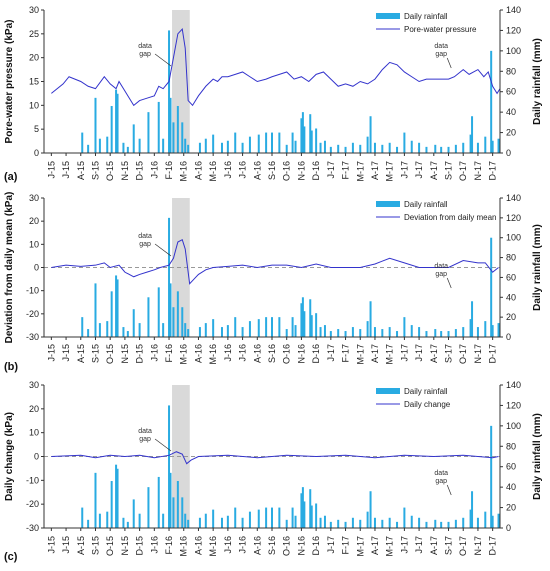 Image resolution: width=550 pixels, height=571 pixels. Describe the element at coordinates (9, 268) in the screenshot. I see `y-axis-title: Deviation from daily mean (kPa)` at that location.